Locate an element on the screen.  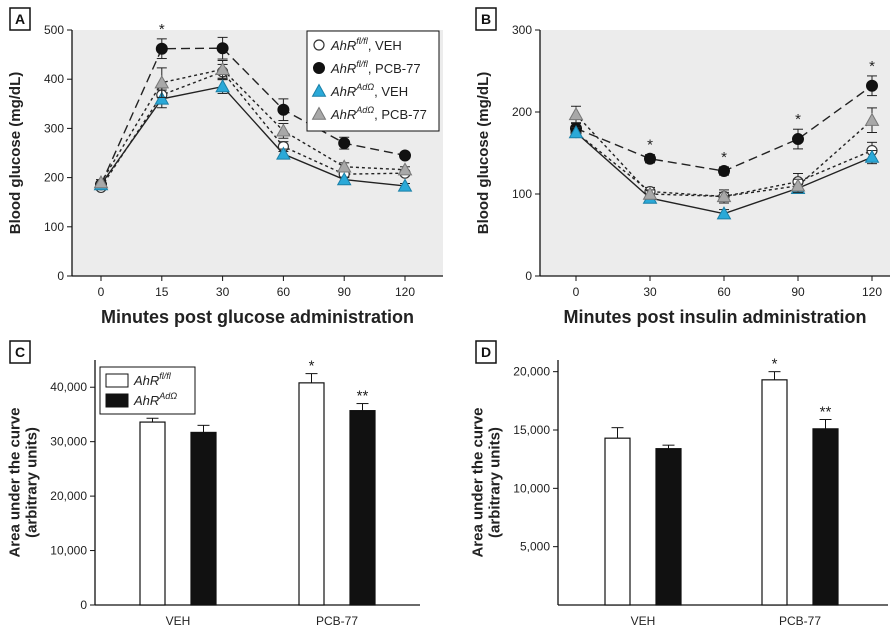
y-tick-label: 30,000 is located at coordinates (68, 442).